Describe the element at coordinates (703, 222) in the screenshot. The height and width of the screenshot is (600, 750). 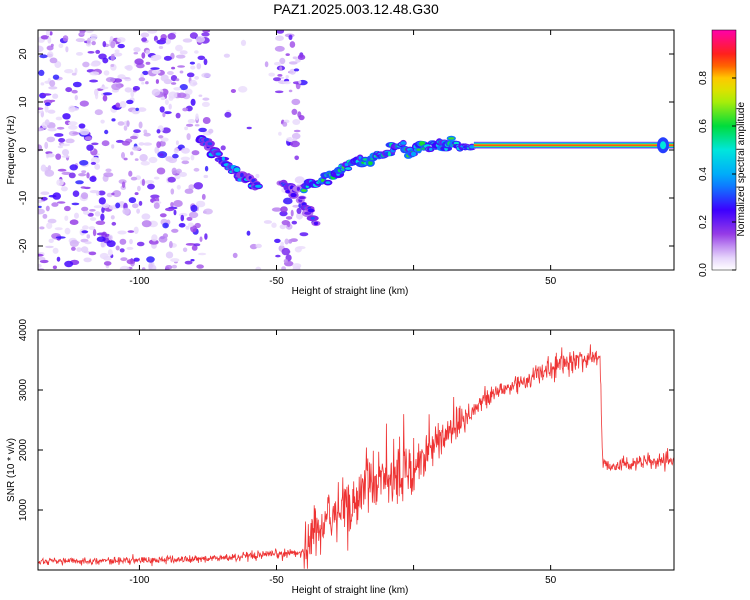
I see `colorbar-tick-label: 0.2` at that location.